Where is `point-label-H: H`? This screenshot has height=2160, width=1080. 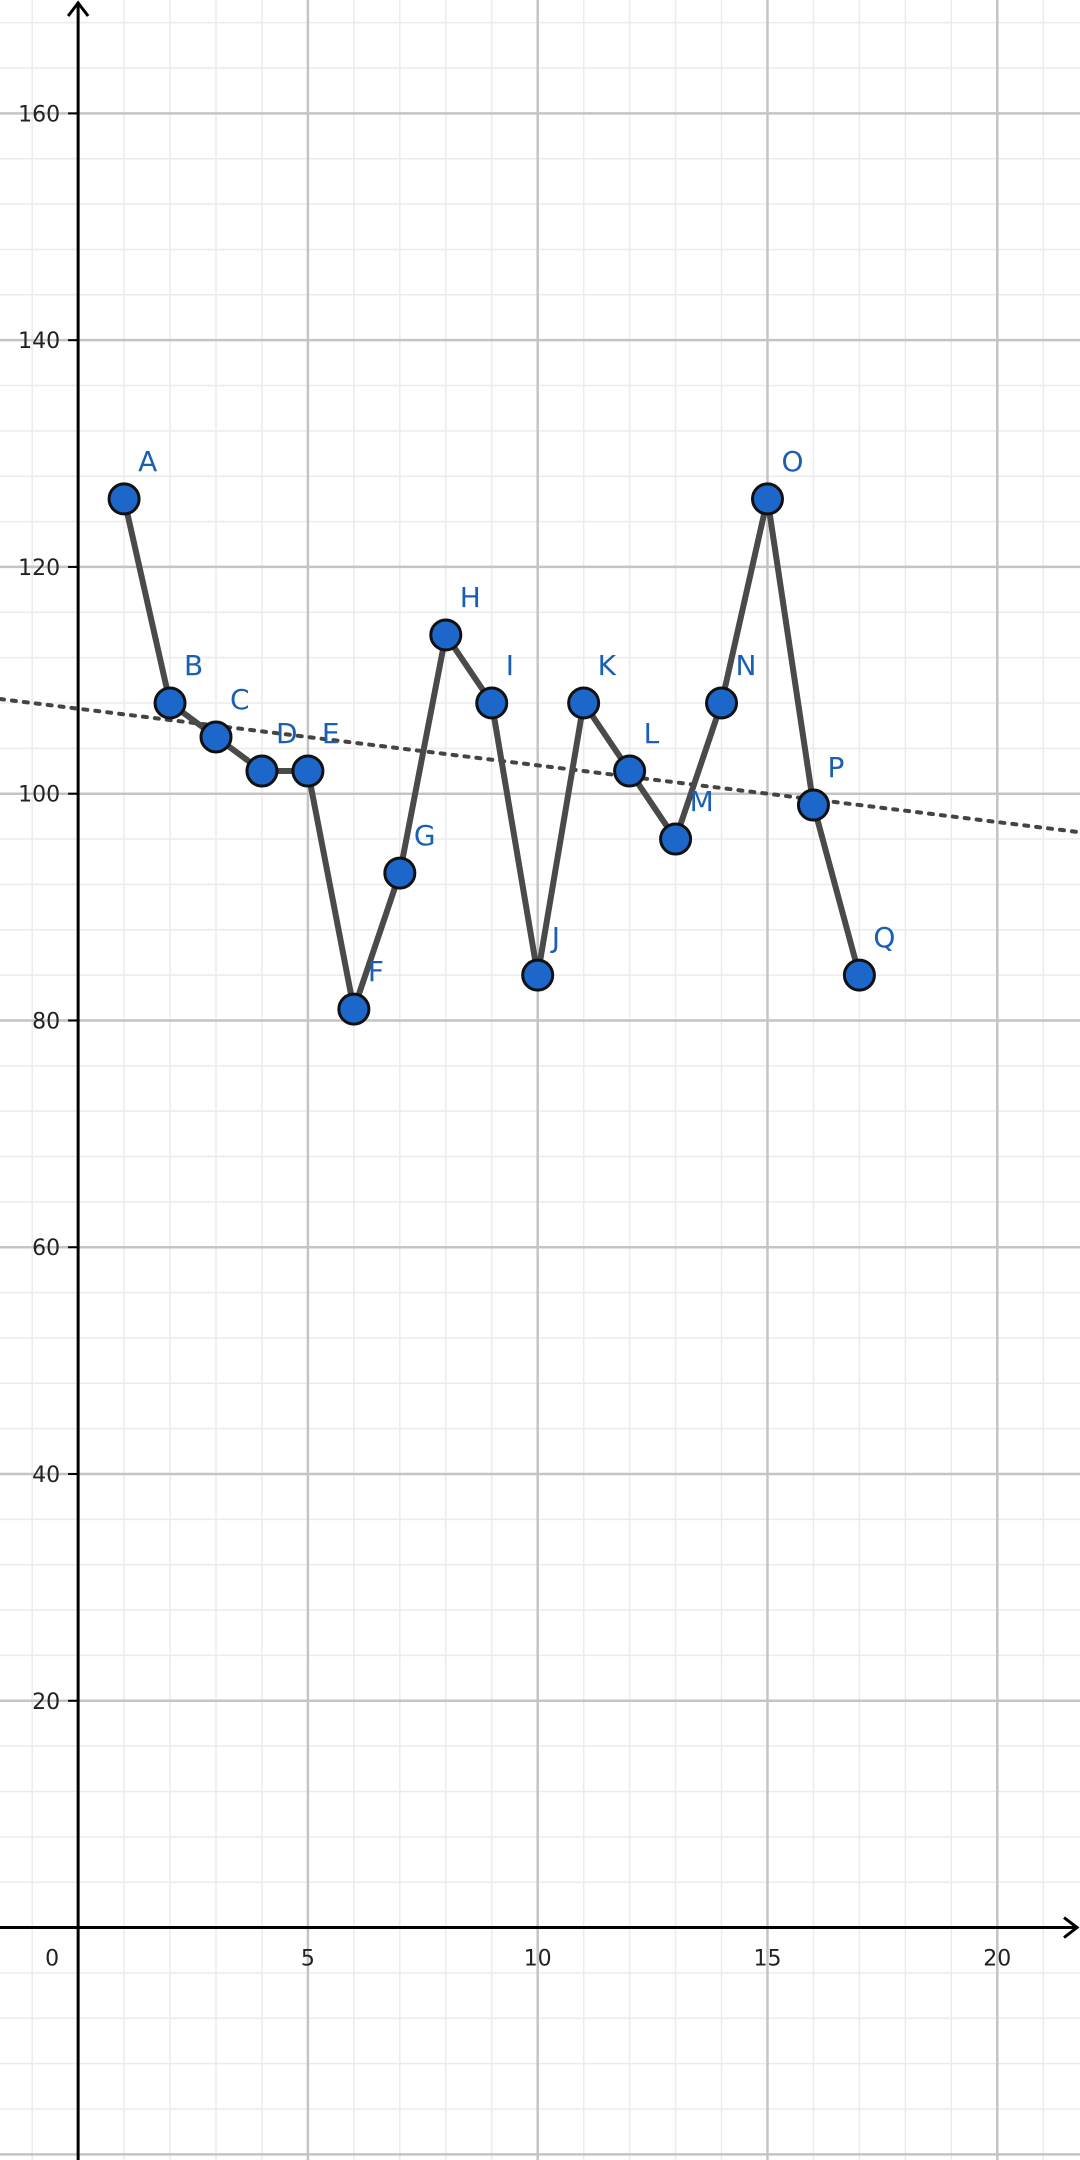 point-label-H: H is located at coordinates (470, 597).